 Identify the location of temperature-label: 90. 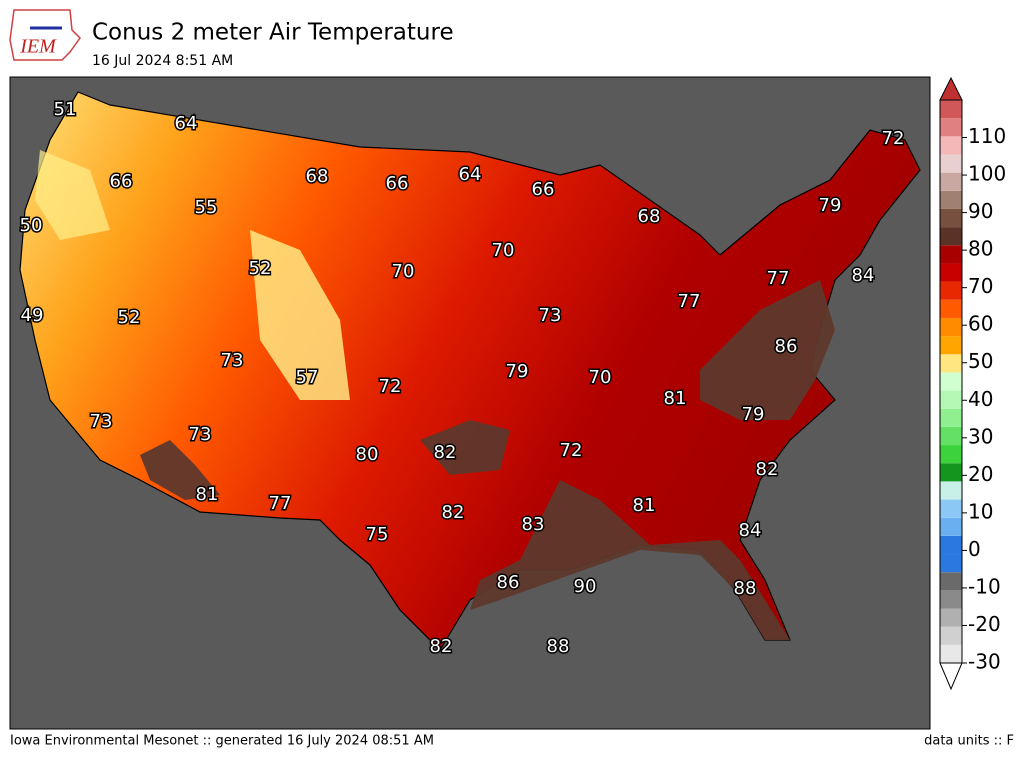
(585, 586).